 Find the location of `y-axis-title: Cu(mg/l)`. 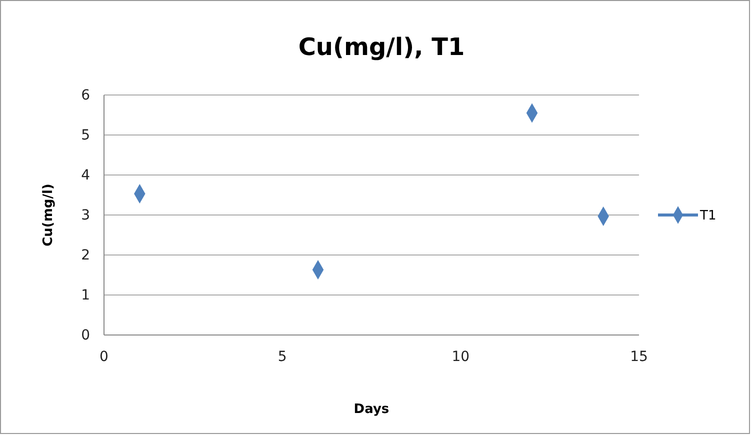

y-axis-title: Cu(mg/l) is located at coordinates (48, 215).